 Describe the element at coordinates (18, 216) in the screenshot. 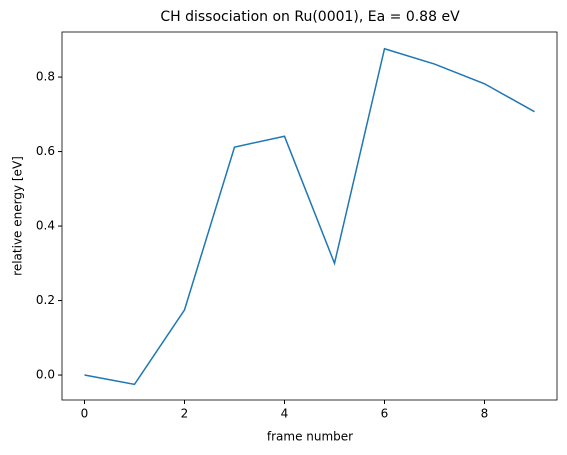

I see `y-axis-label: relative energy [eV]` at that location.